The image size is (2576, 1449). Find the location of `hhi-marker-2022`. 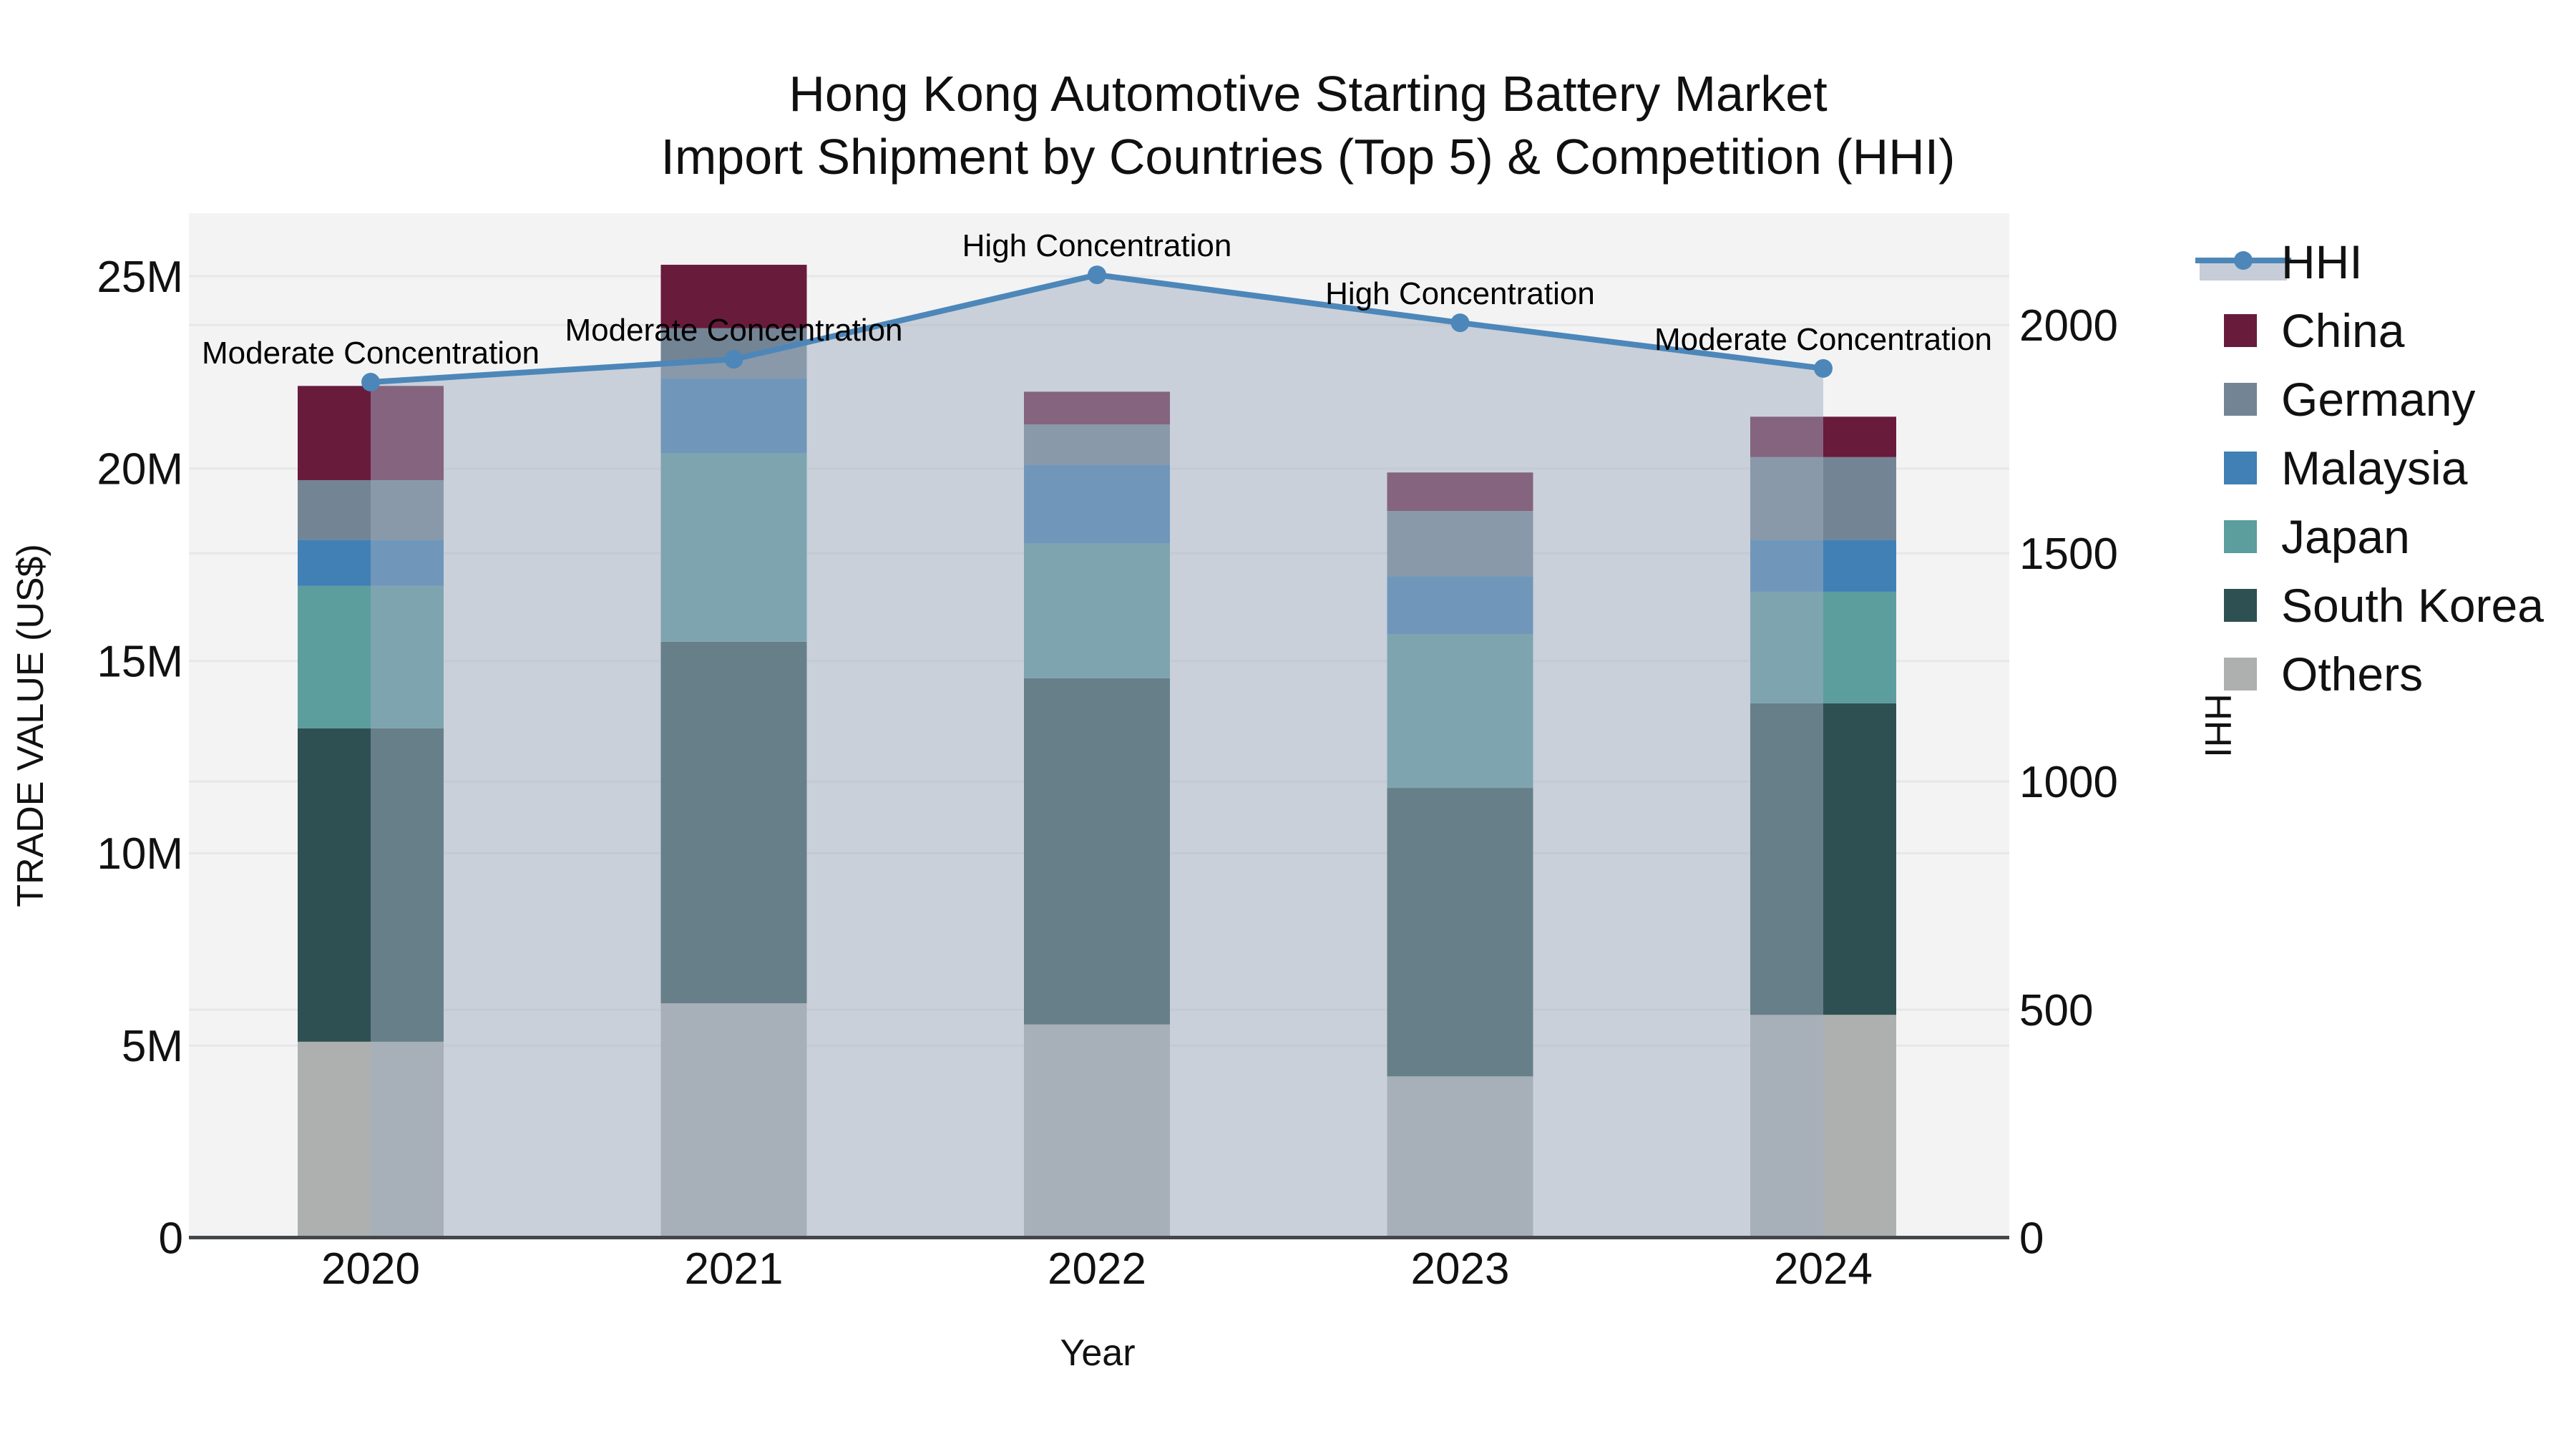

hhi-marker-2022 is located at coordinates (1097, 275).